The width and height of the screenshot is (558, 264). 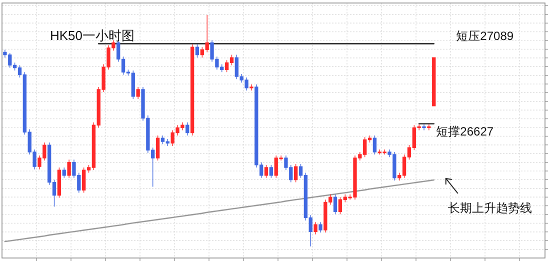 What do you see at coordinates (485, 36) in the screenshot?
I see `series-label: 短压27089` at bounding box center [485, 36].